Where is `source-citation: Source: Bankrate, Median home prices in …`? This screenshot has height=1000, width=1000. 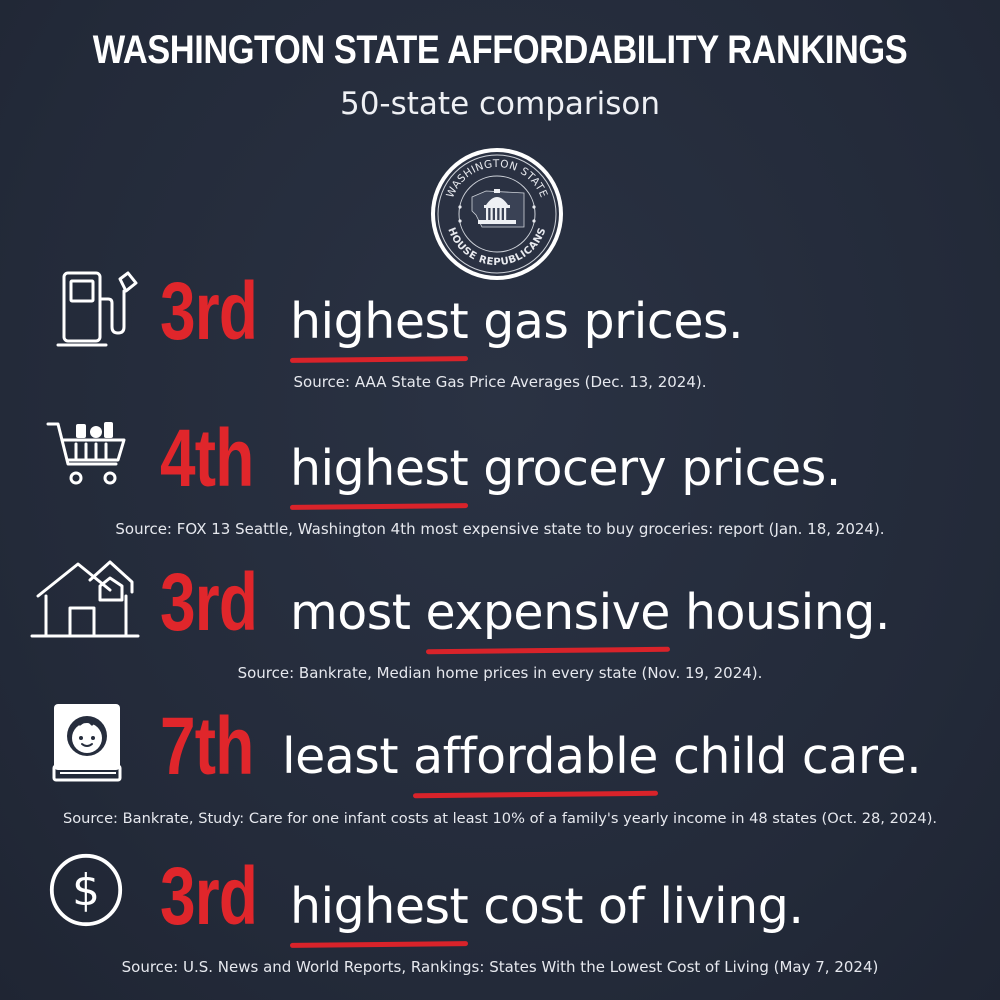
source-citation: Source: Bankrate, Median home prices in … is located at coordinates (500, 673).